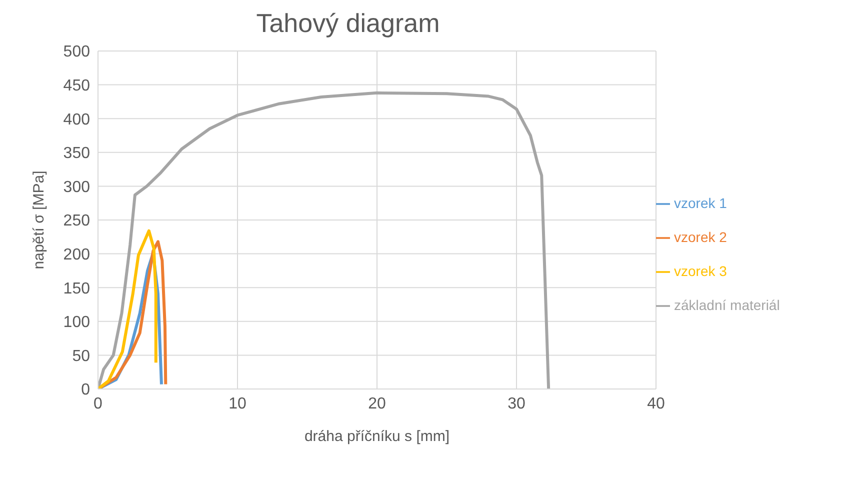 This screenshot has width=854, height=493. Describe the element at coordinates (76, 85) in the screenshot. I see `y-tick-label: 450` at that location.